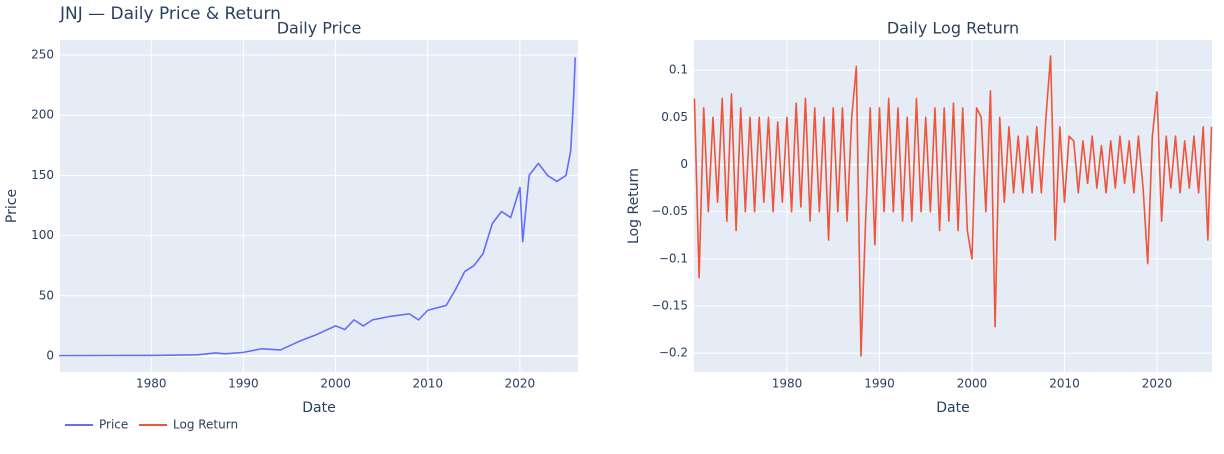 This screenshot has width=1224, height=454. What do you see at coordinates (42, 235) in the screenshot?
I see `y-tick-label: 100` at bounding box center [42, 235].